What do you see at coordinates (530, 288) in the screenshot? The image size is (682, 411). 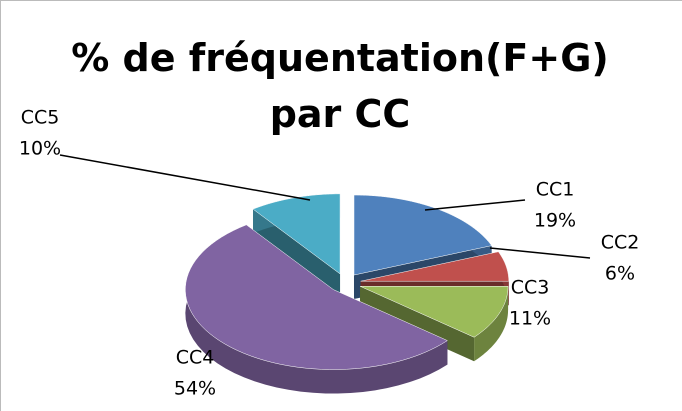 I see `data-label-name: CC3` at bounding box center [530, 288].